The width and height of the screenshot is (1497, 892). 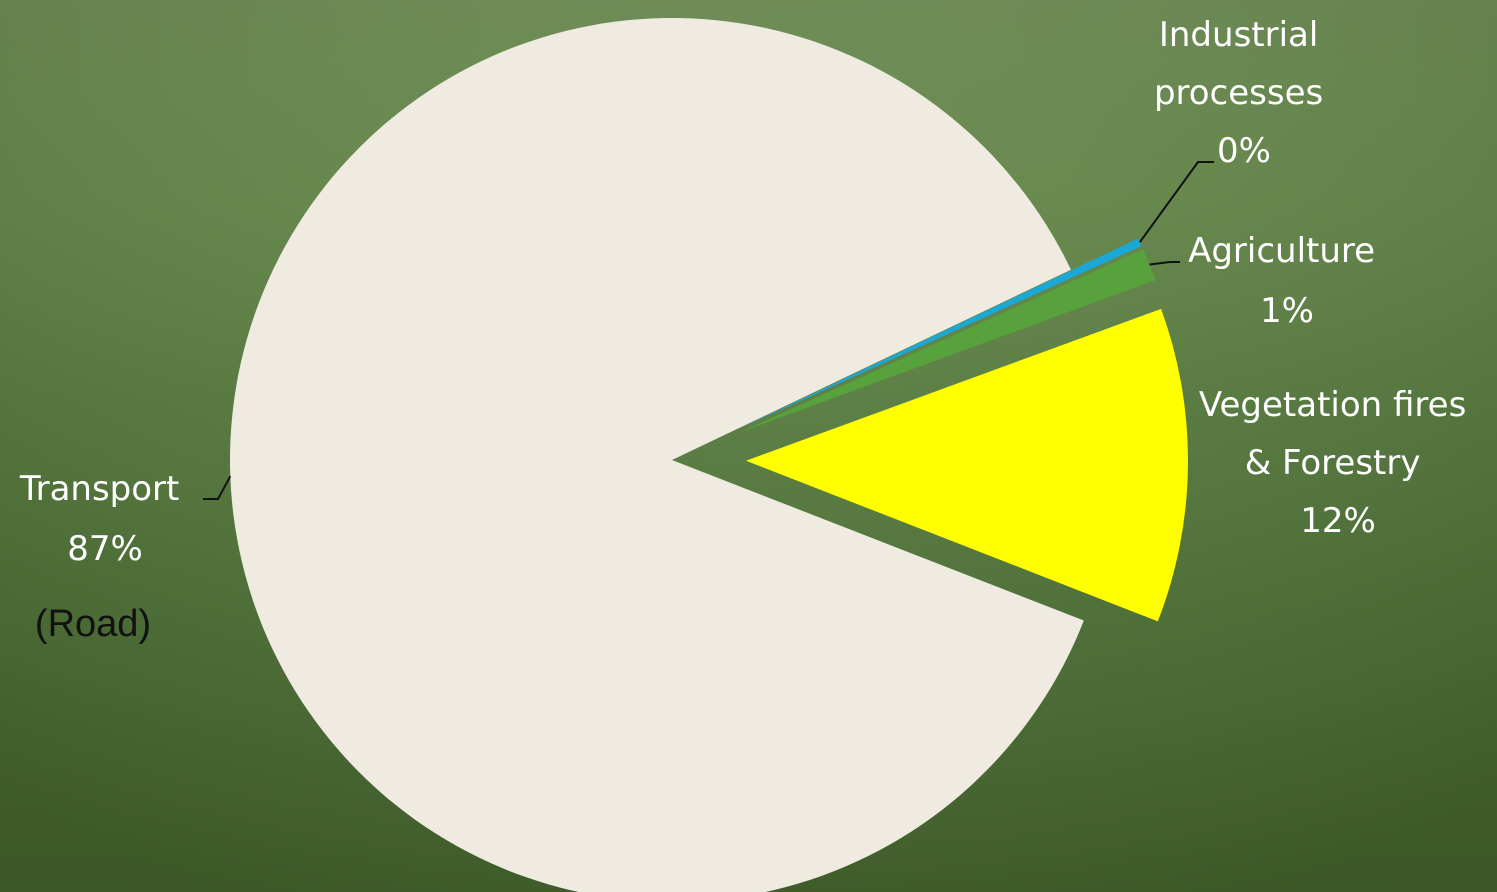 I want to click on label-transport-line-1: Transport, so click(x=99, y=489).